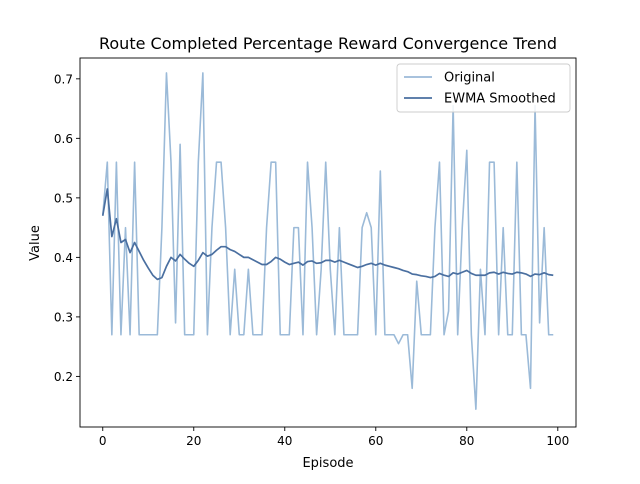 The width and height of the screenshot is (640, 484). I want to click on x-tick-label: 40, so click(284, 441).